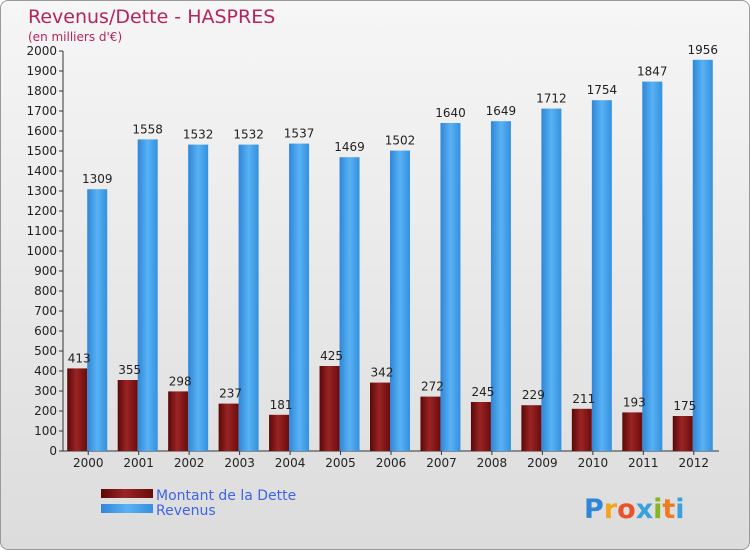 The image size is (750, 550). I want to click on y-tick-label: 700, so click(45, 311).